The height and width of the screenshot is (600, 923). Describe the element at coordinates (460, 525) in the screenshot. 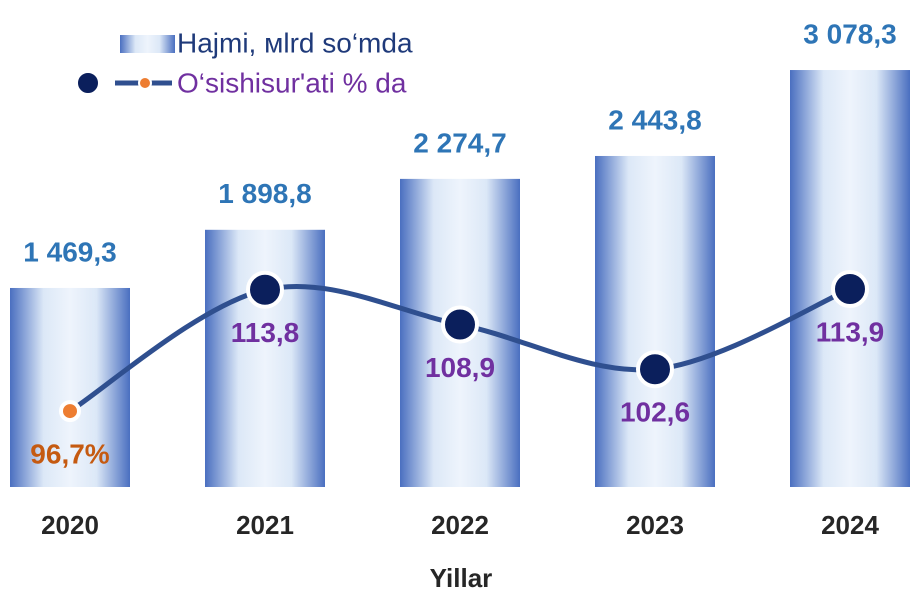

I see `x-tick-label: 2022` at that location.